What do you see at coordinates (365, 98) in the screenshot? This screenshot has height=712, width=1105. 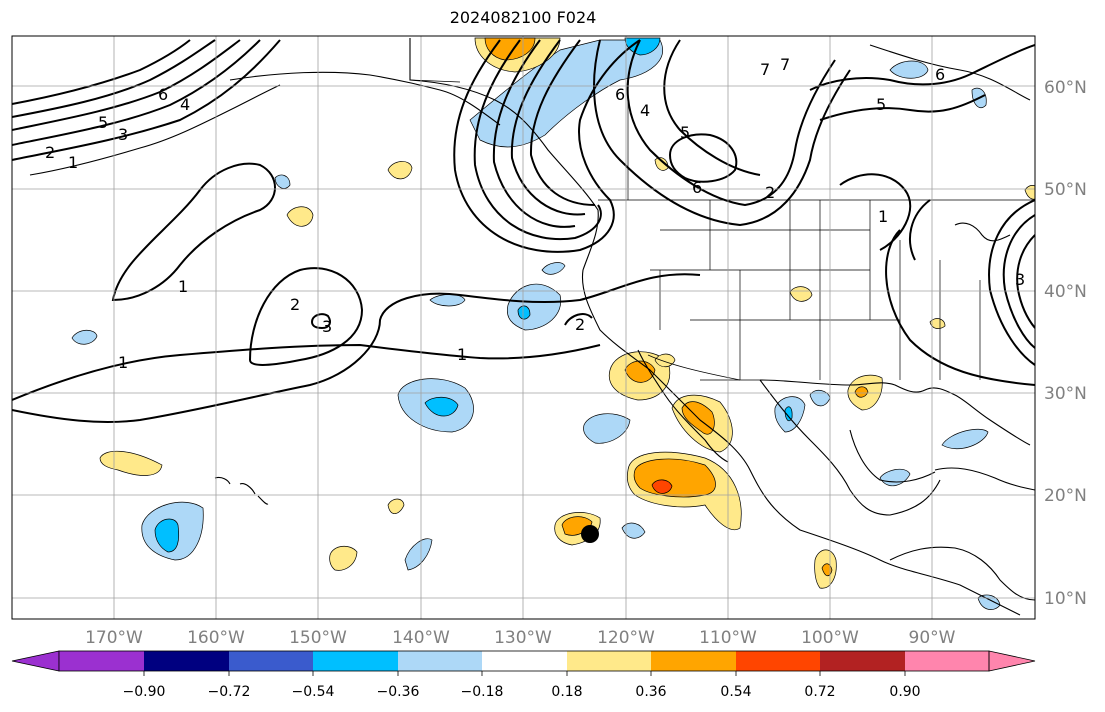 I see `coastline-alaska` at bounding box center [365, 98].